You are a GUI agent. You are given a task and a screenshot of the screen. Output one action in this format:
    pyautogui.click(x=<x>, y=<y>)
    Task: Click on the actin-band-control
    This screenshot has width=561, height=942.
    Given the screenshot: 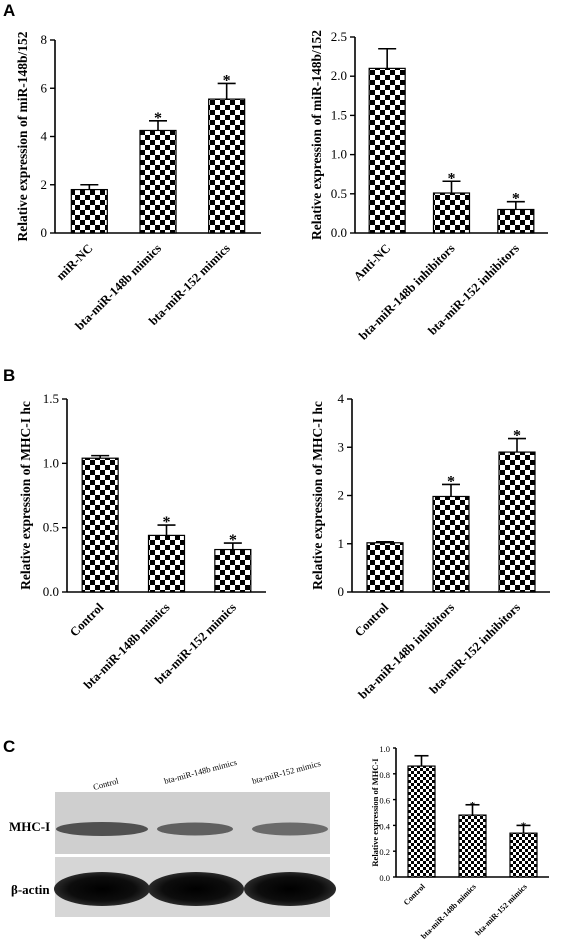 What is the action you would take?
    pyautogui.click(x=102, y=889)
    